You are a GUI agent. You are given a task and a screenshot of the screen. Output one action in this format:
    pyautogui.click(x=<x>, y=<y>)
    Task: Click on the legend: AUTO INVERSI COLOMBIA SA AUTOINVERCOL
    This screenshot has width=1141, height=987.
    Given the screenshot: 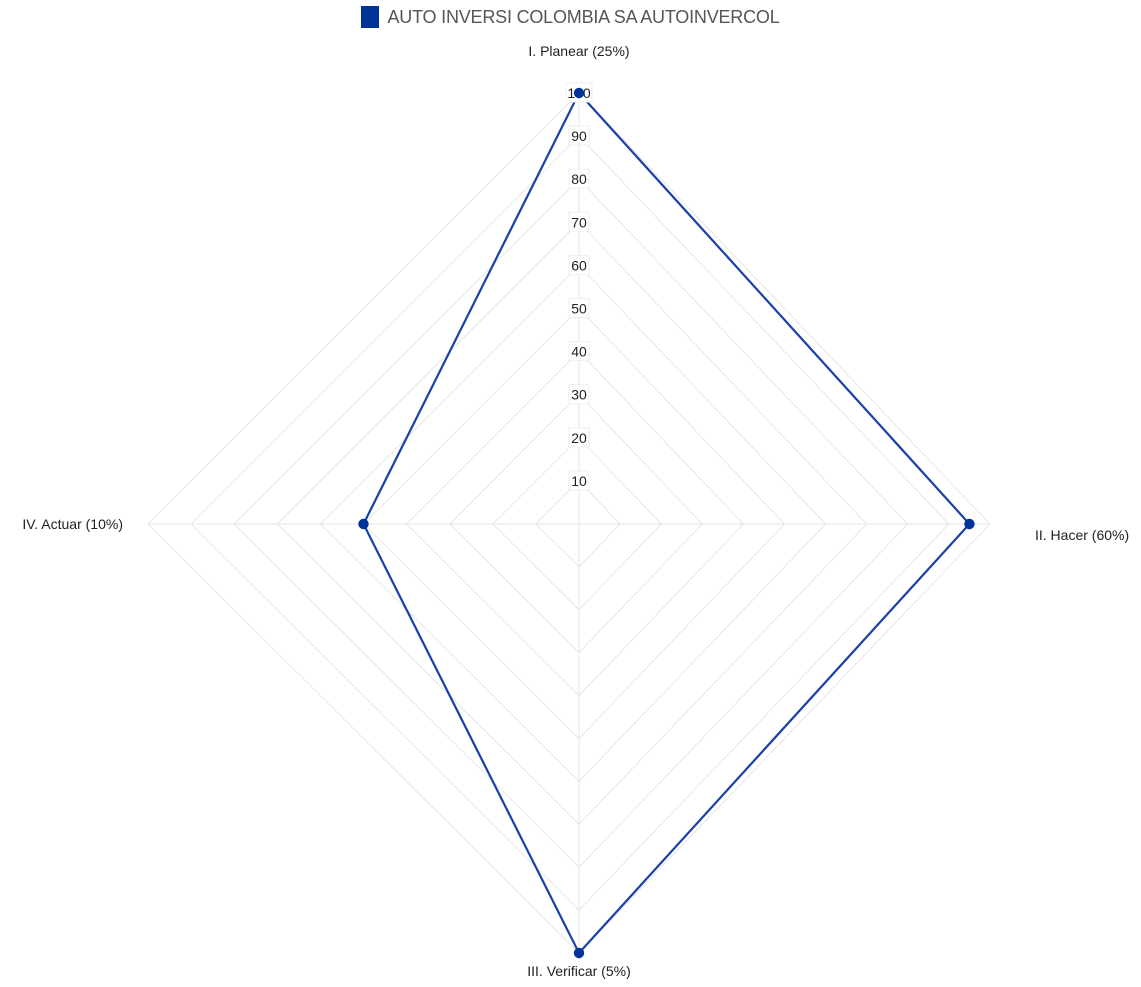 What is the action you would take?
    pyautogui.click(x=570, y=17)
    